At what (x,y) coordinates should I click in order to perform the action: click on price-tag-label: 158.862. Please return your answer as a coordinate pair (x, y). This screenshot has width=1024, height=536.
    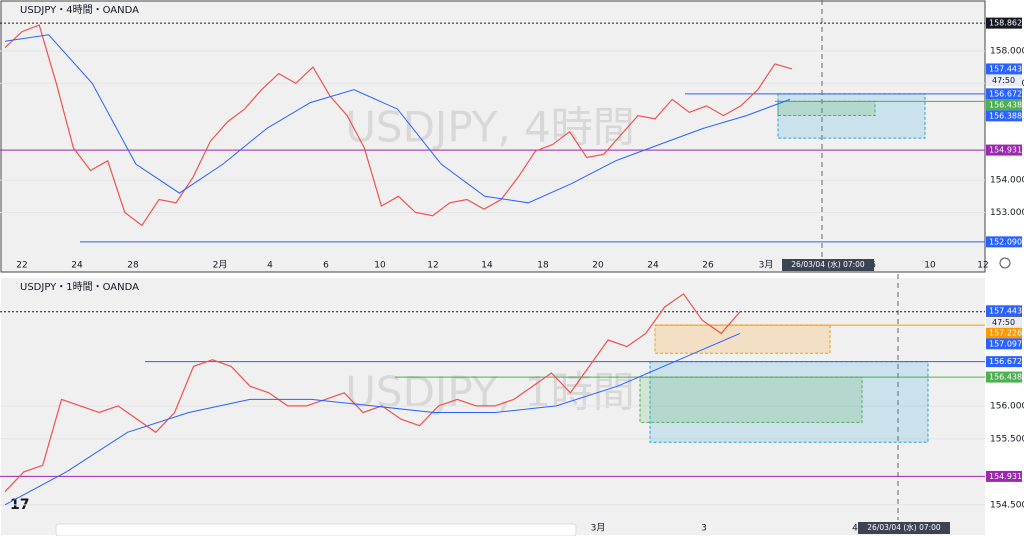
    Looking at the image, I should click on (1005, 23).